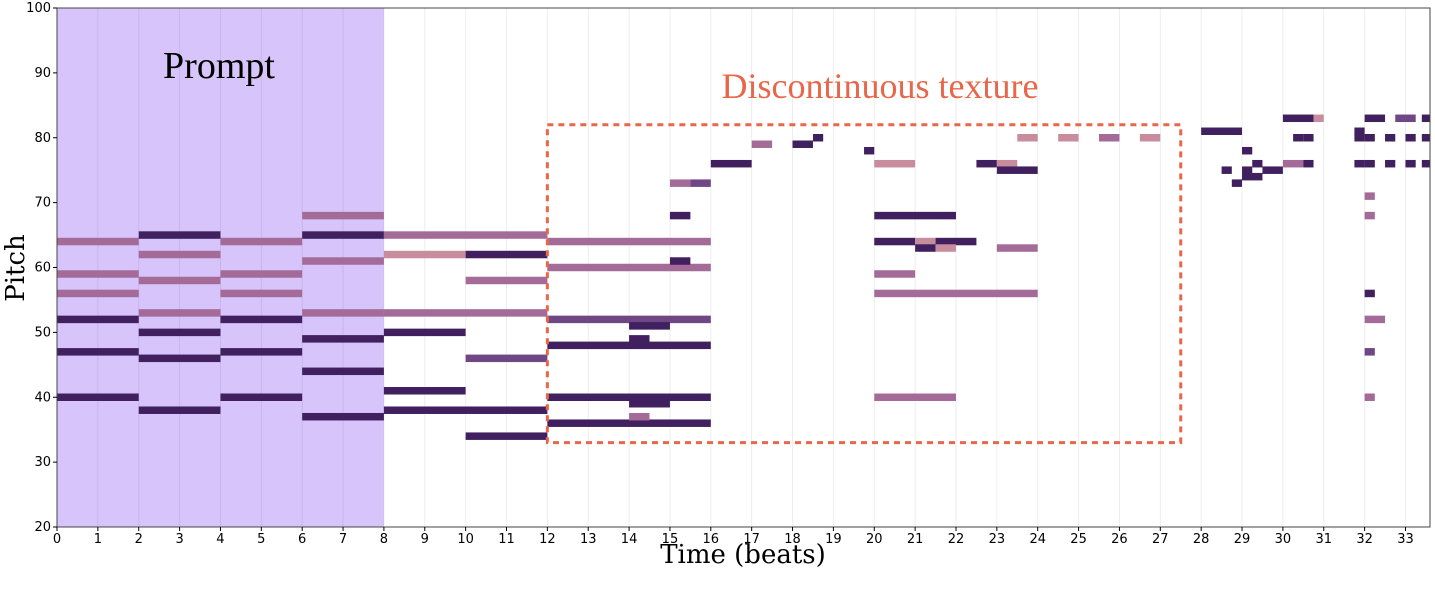 Image resolution: width=1435 pixels, height=590 pixels. Describe the element at coordinates (1078, 539) in the screenshot. I see `x-tick-label: 25` at that location.